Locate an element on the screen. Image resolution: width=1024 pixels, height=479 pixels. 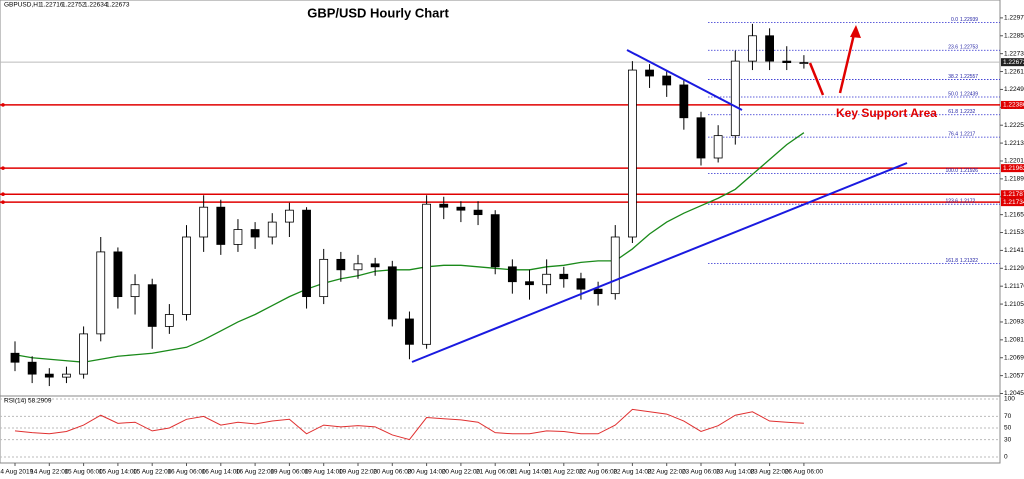
x-tick-label: 22 Aug 22:00 is located at coordinates (667, 472).